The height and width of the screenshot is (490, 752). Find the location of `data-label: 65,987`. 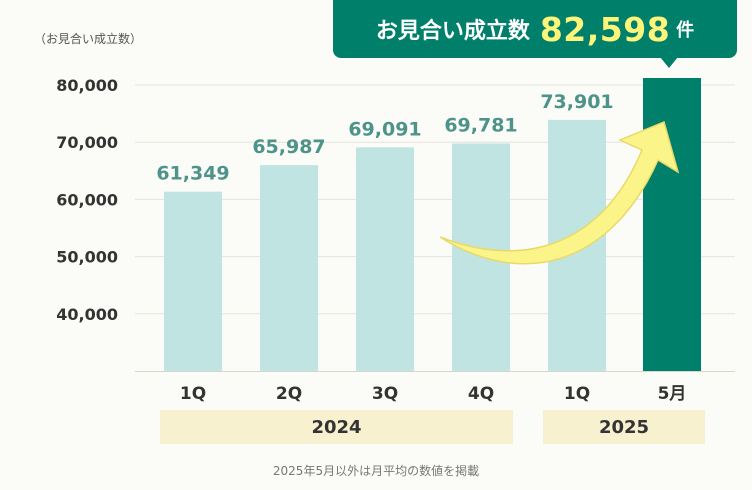

data-label: 65,987 is located at coordinates (288, 147).